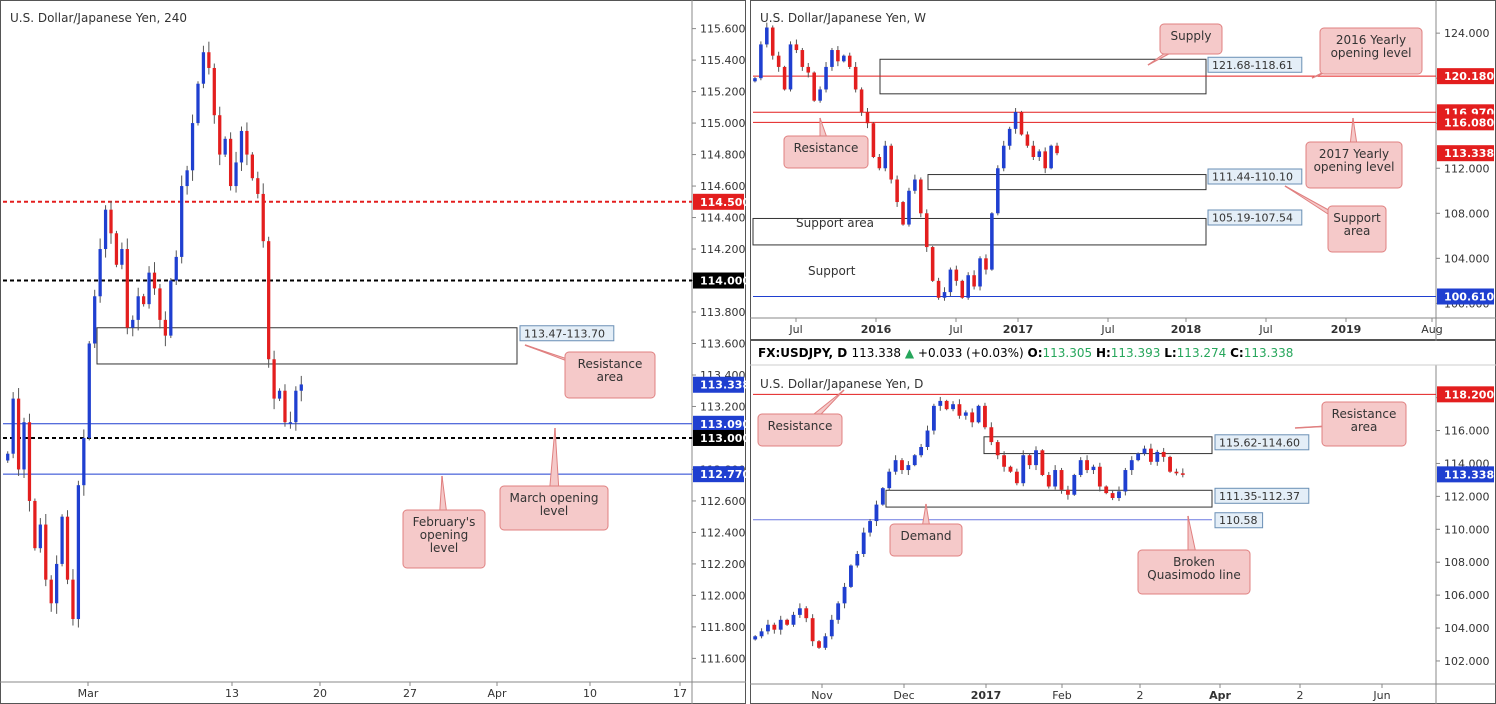 Image resolution: width=1496 pixels, height=704 pixels. What do you see at coordinates (1469, 153) in the screenshot?
I see `price-tag-label: 113.338` at bounding box center [1469, 153].